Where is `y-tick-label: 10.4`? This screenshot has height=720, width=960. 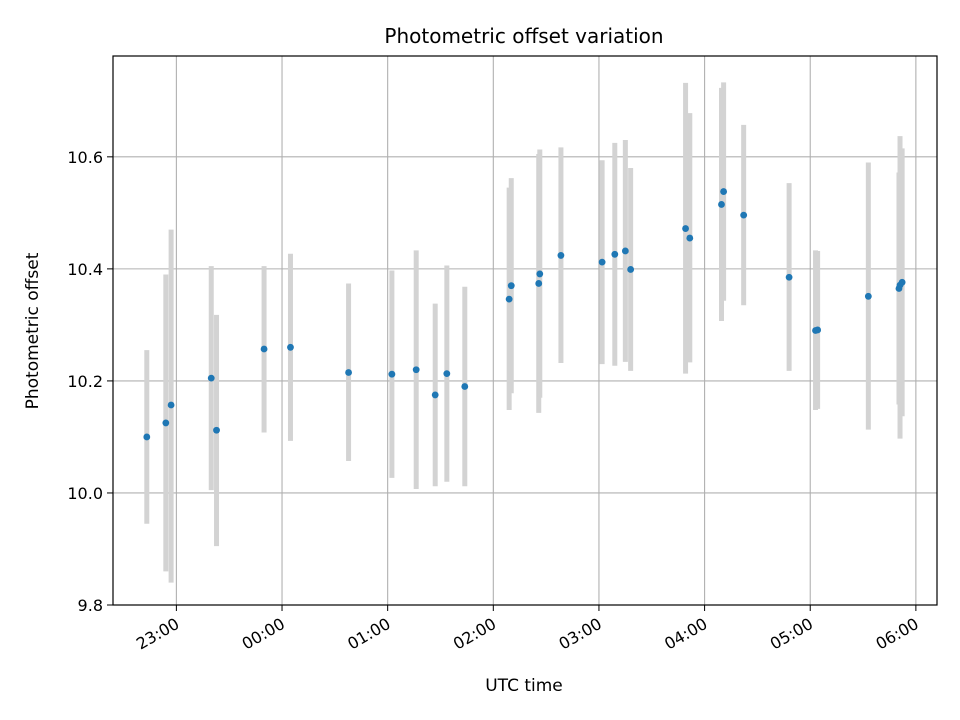 y-tick-label: 10.4 is located at coordinates (85, 269).